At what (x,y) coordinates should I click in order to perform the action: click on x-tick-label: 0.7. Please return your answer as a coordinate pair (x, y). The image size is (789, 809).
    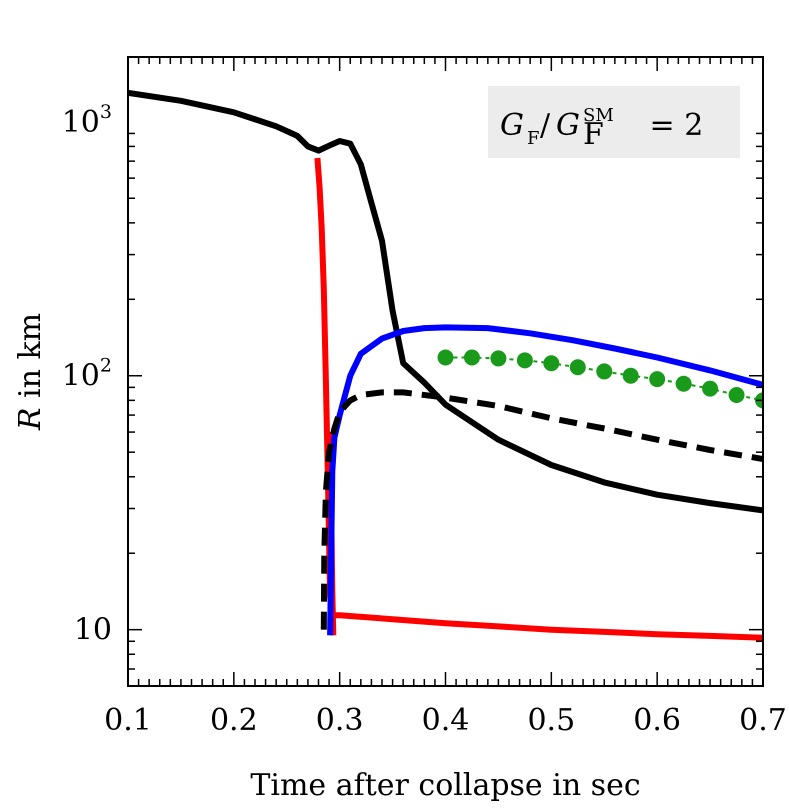
    Looking at the image, I should click on (763, 720).